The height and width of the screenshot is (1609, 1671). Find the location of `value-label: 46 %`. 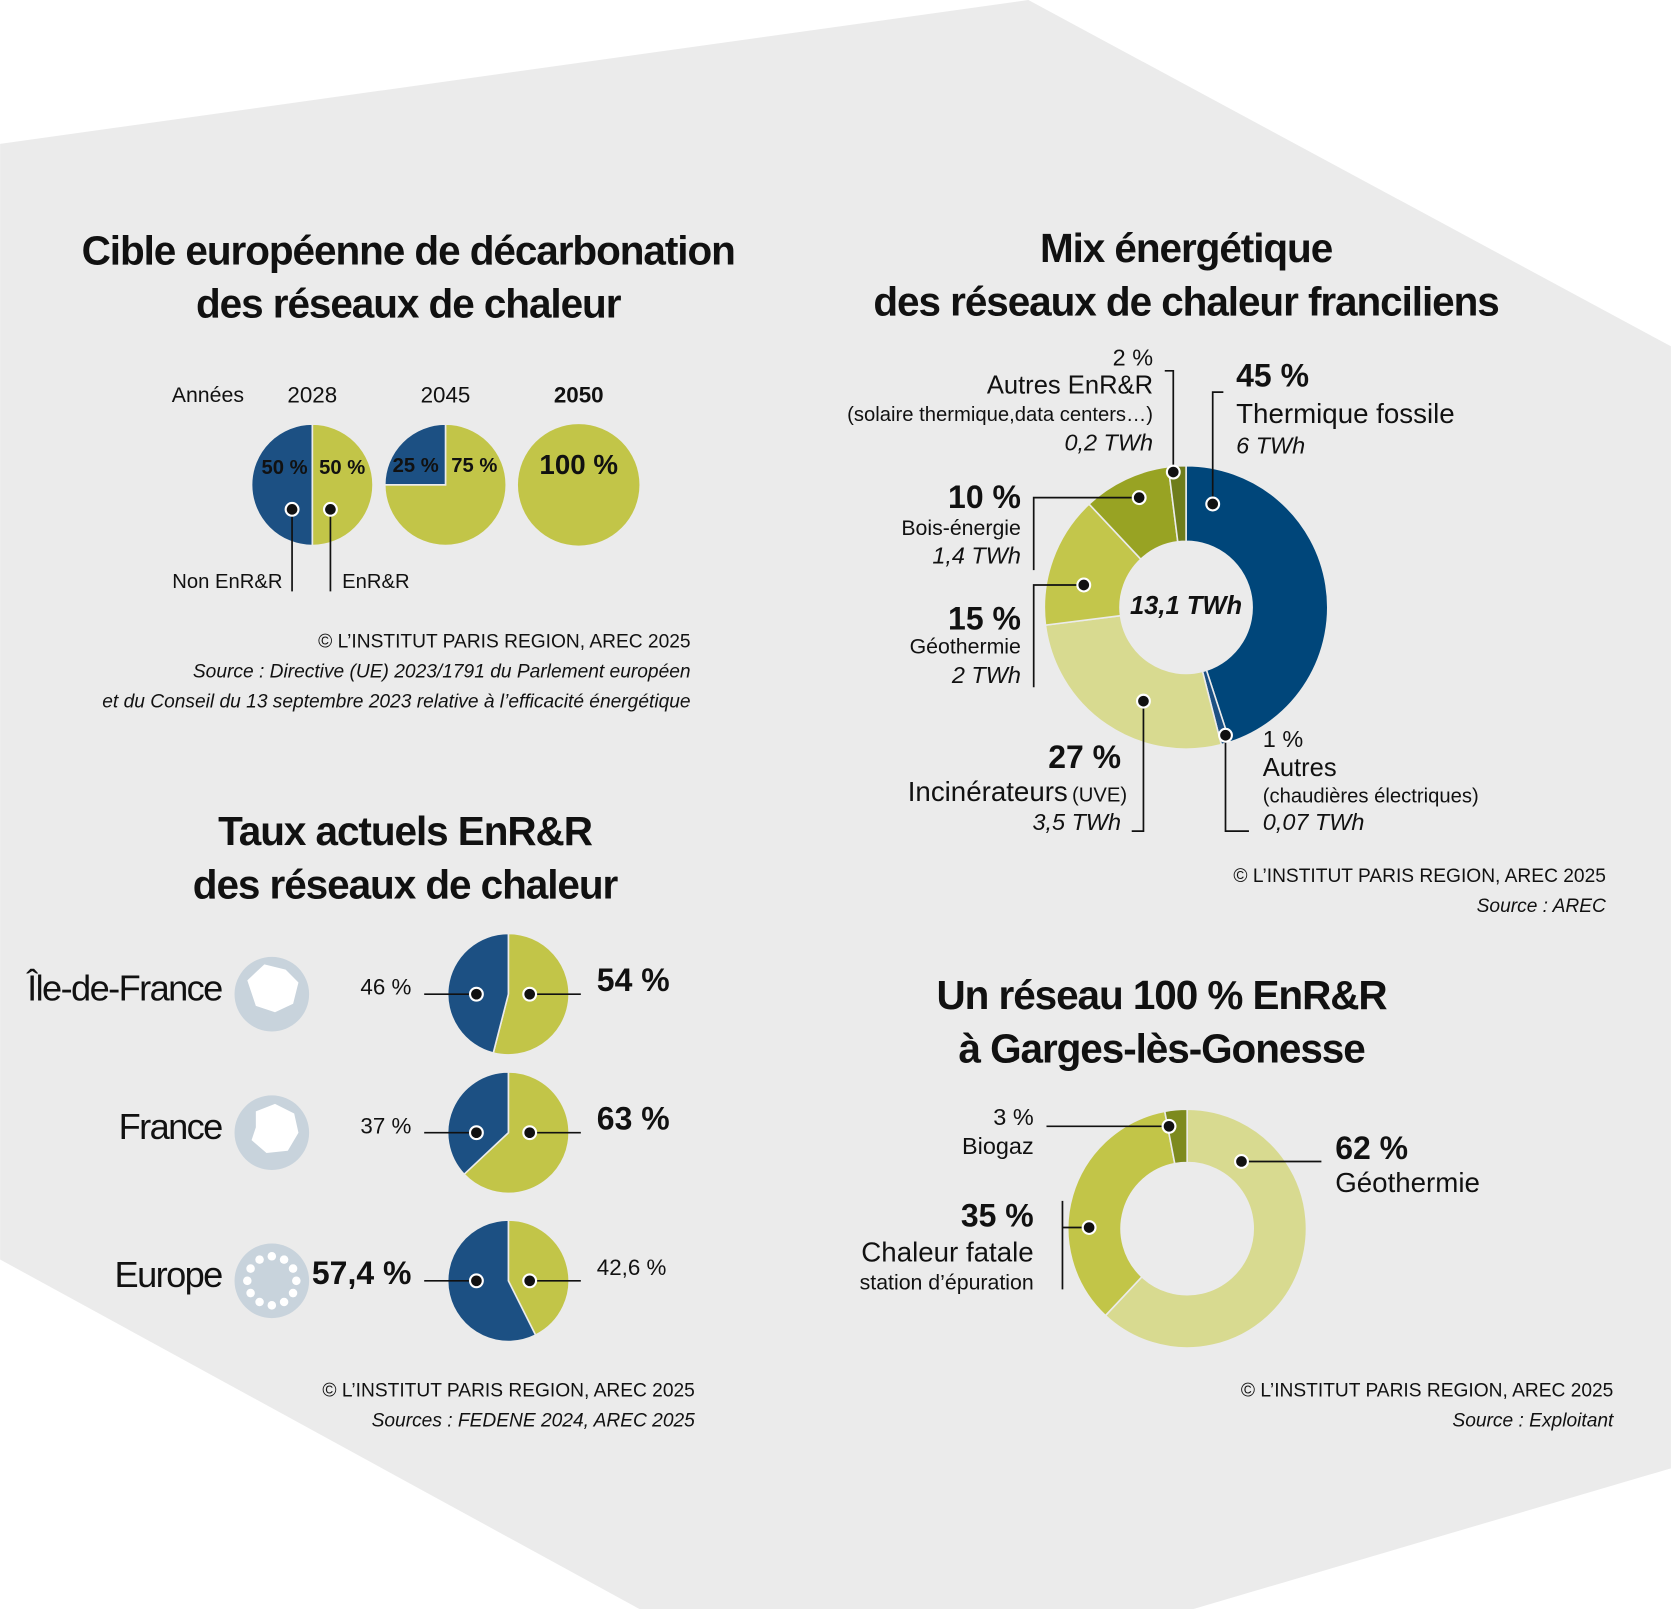

value-label: 46 % is located at coordinates (385, 987).